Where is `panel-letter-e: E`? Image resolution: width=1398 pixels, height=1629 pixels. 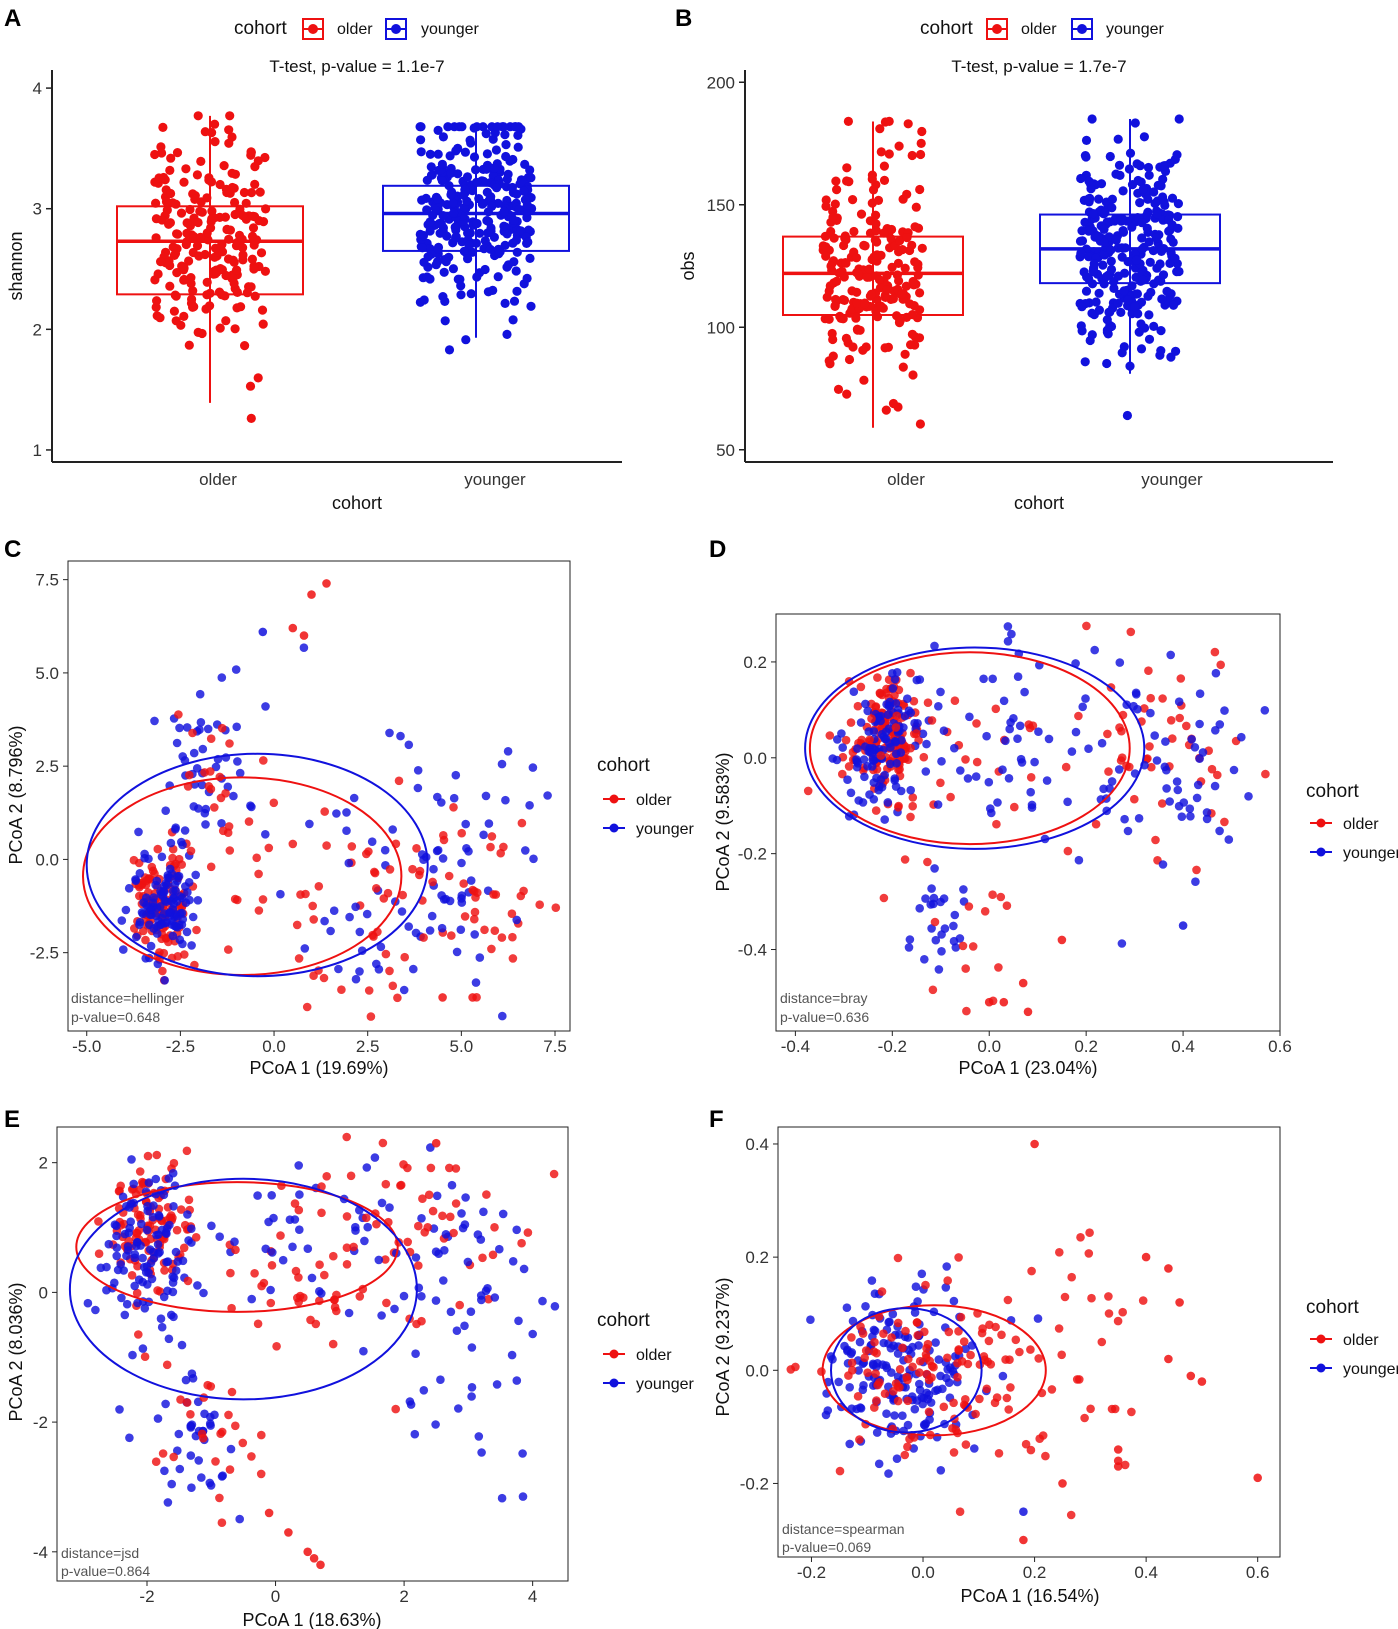
panel-letter-e: E is located at coordinates (12, 1119).